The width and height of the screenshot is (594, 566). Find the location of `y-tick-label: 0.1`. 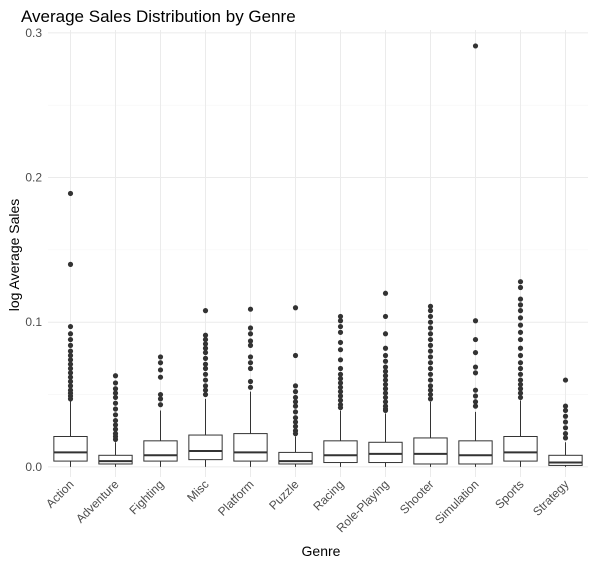

y-tick-label: 0.1 is located at coordinates (33, 322).